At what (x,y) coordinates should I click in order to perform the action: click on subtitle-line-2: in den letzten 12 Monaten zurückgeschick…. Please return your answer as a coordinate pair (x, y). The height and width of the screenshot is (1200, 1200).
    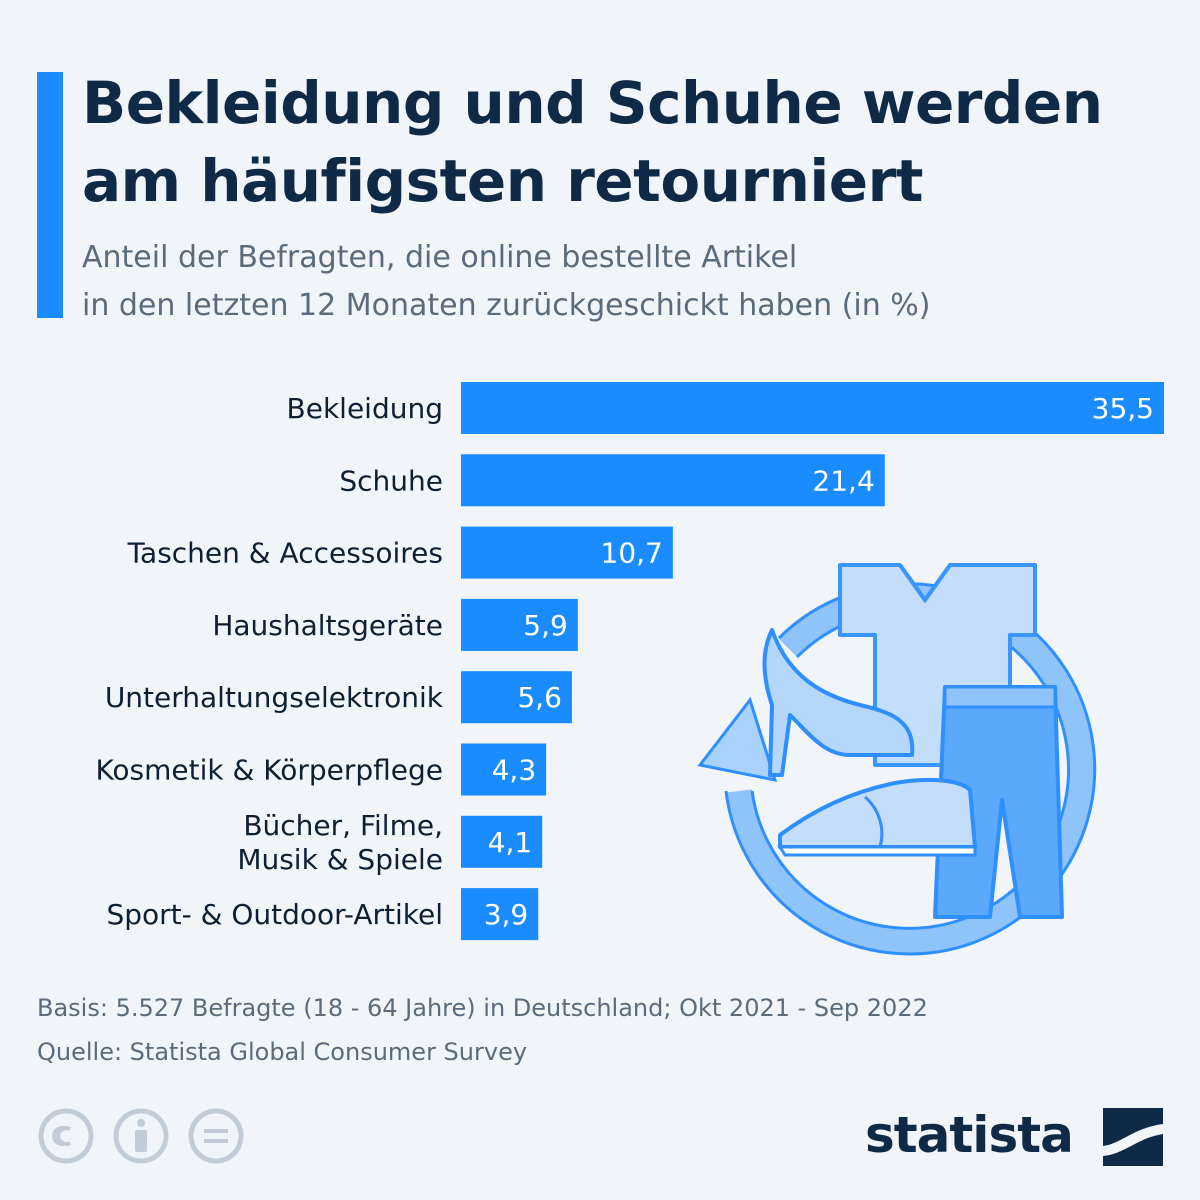
    Looking at the image, I should click on (506, 305).